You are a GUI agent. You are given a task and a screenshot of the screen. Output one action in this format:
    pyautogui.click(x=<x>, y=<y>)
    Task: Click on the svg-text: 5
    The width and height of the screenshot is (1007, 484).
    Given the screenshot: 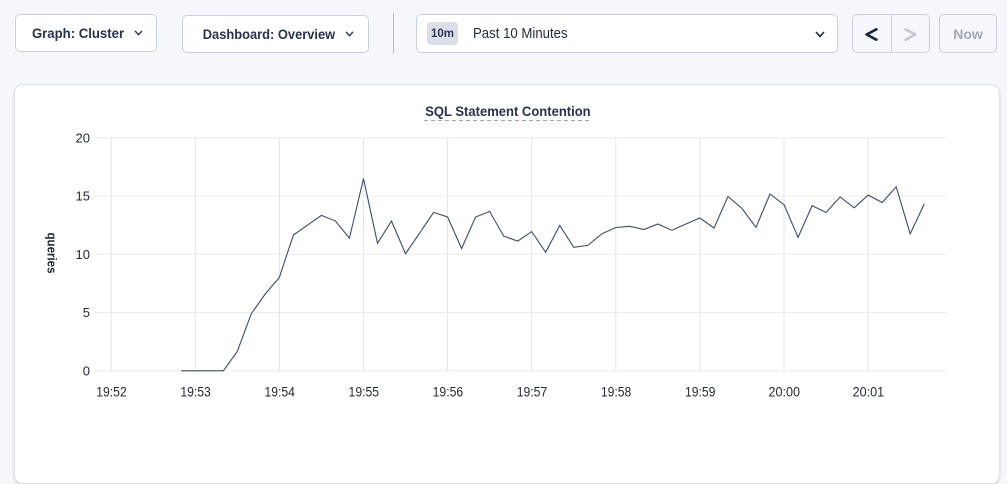 What is the action you would take?
    pyautogui.click(x=86, y=312)
    